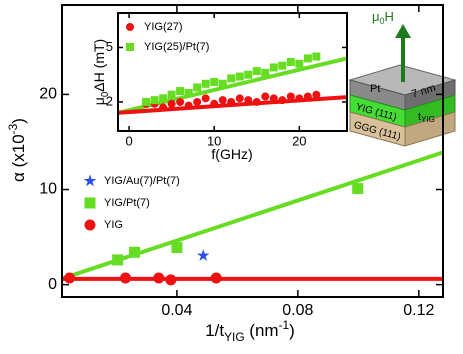 This screenshot has width=463, height=354. What do you see at coordinates (402, 78) in the screenshot?
I see `layer-diagram: μ0H Pt 7 nm YIG (111) tYIG GGG (111)` at bounding box center [402, 78].